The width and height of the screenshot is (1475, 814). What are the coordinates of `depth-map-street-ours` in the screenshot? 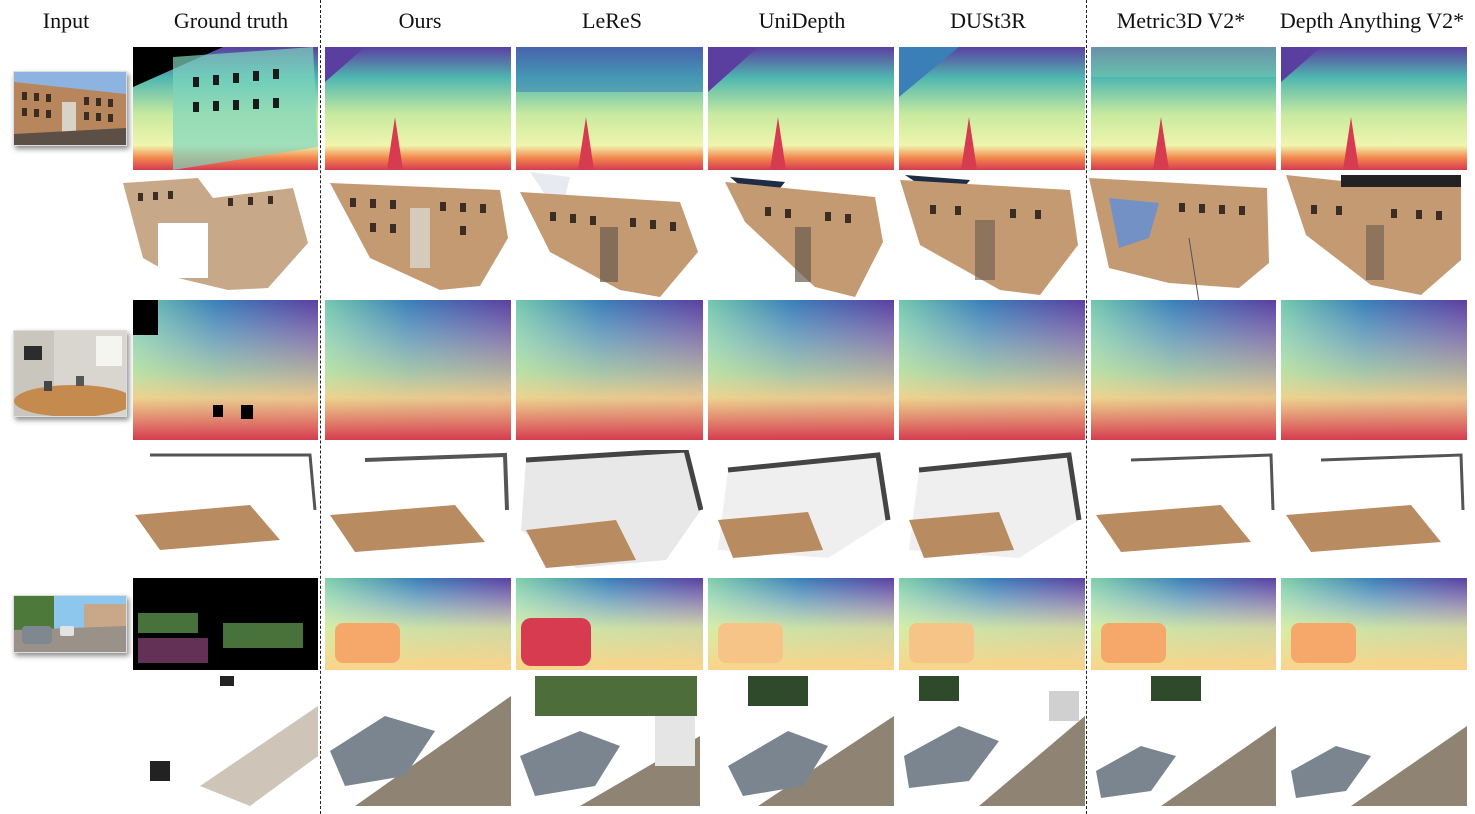 It's located at (418, 624).